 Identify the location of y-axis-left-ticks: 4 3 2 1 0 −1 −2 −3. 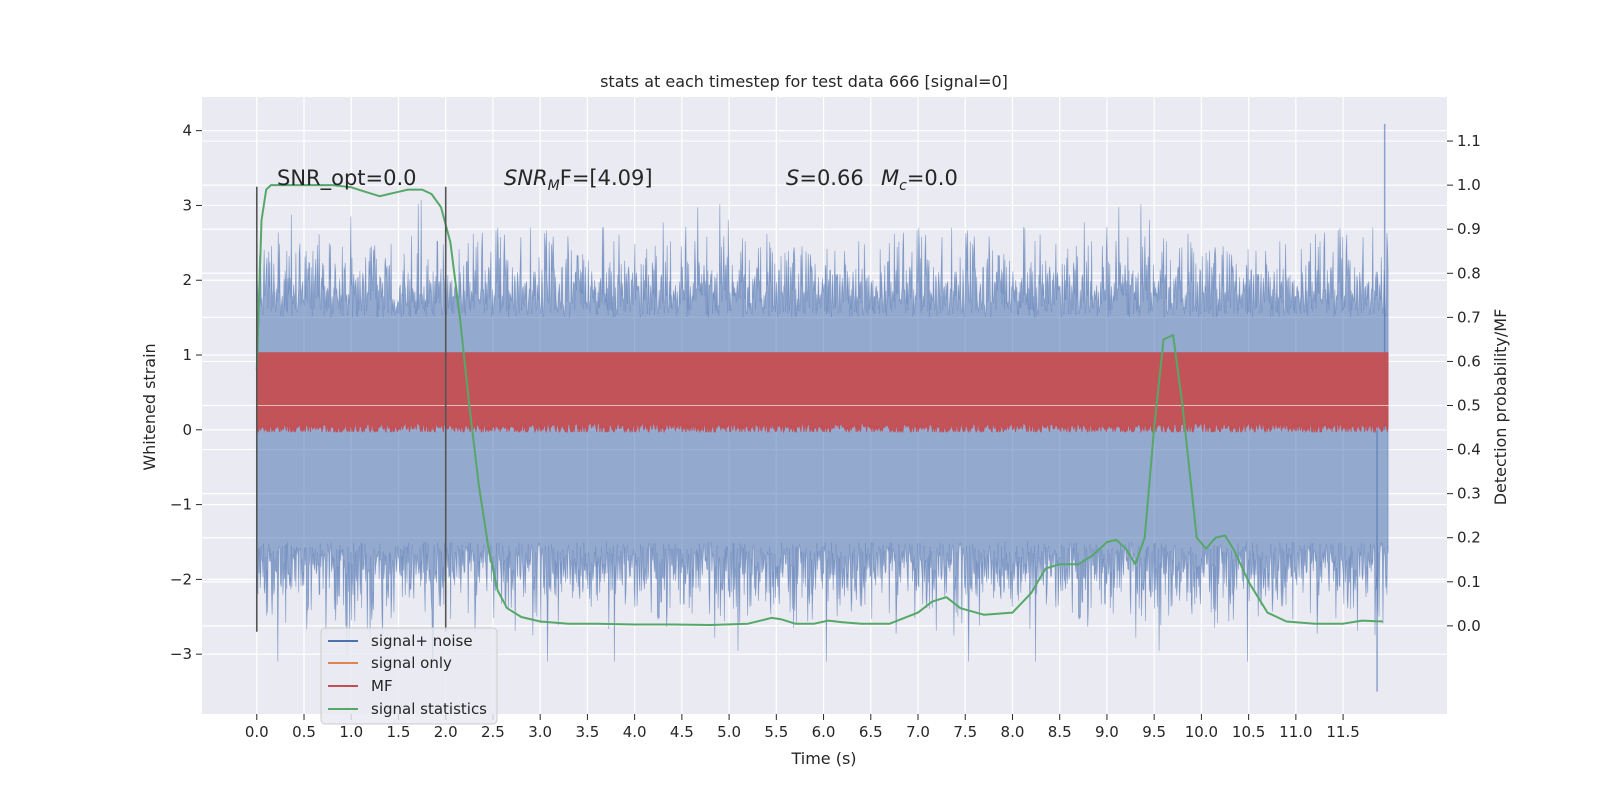
(186, 392).